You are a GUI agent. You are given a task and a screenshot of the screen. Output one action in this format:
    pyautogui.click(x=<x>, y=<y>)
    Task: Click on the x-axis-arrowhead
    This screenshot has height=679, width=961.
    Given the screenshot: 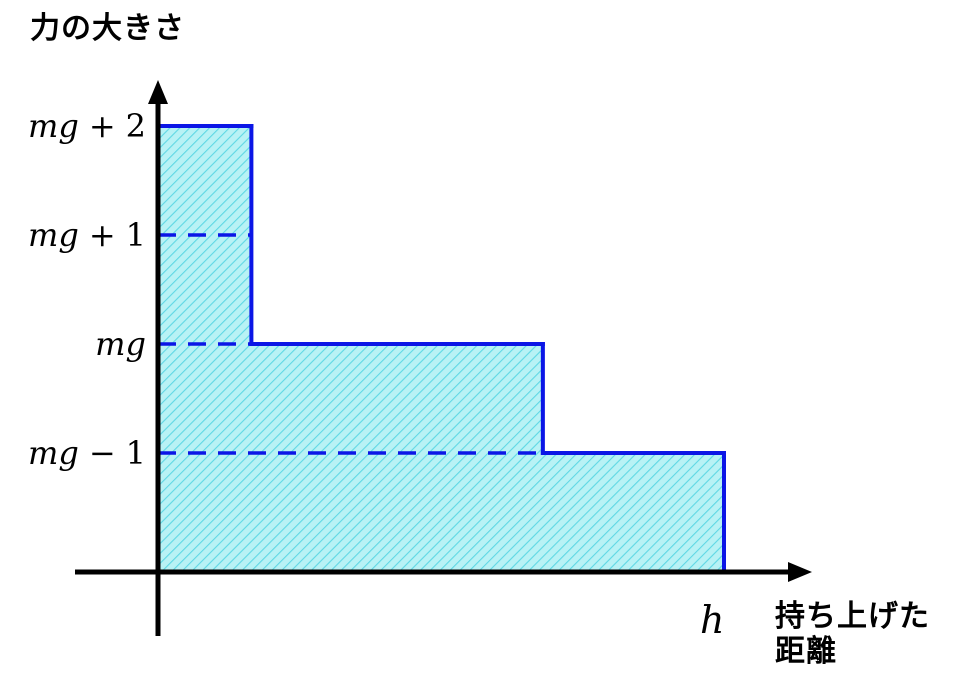 What is the action you would take?
    pyautogui.click(x=800, y=572)
    